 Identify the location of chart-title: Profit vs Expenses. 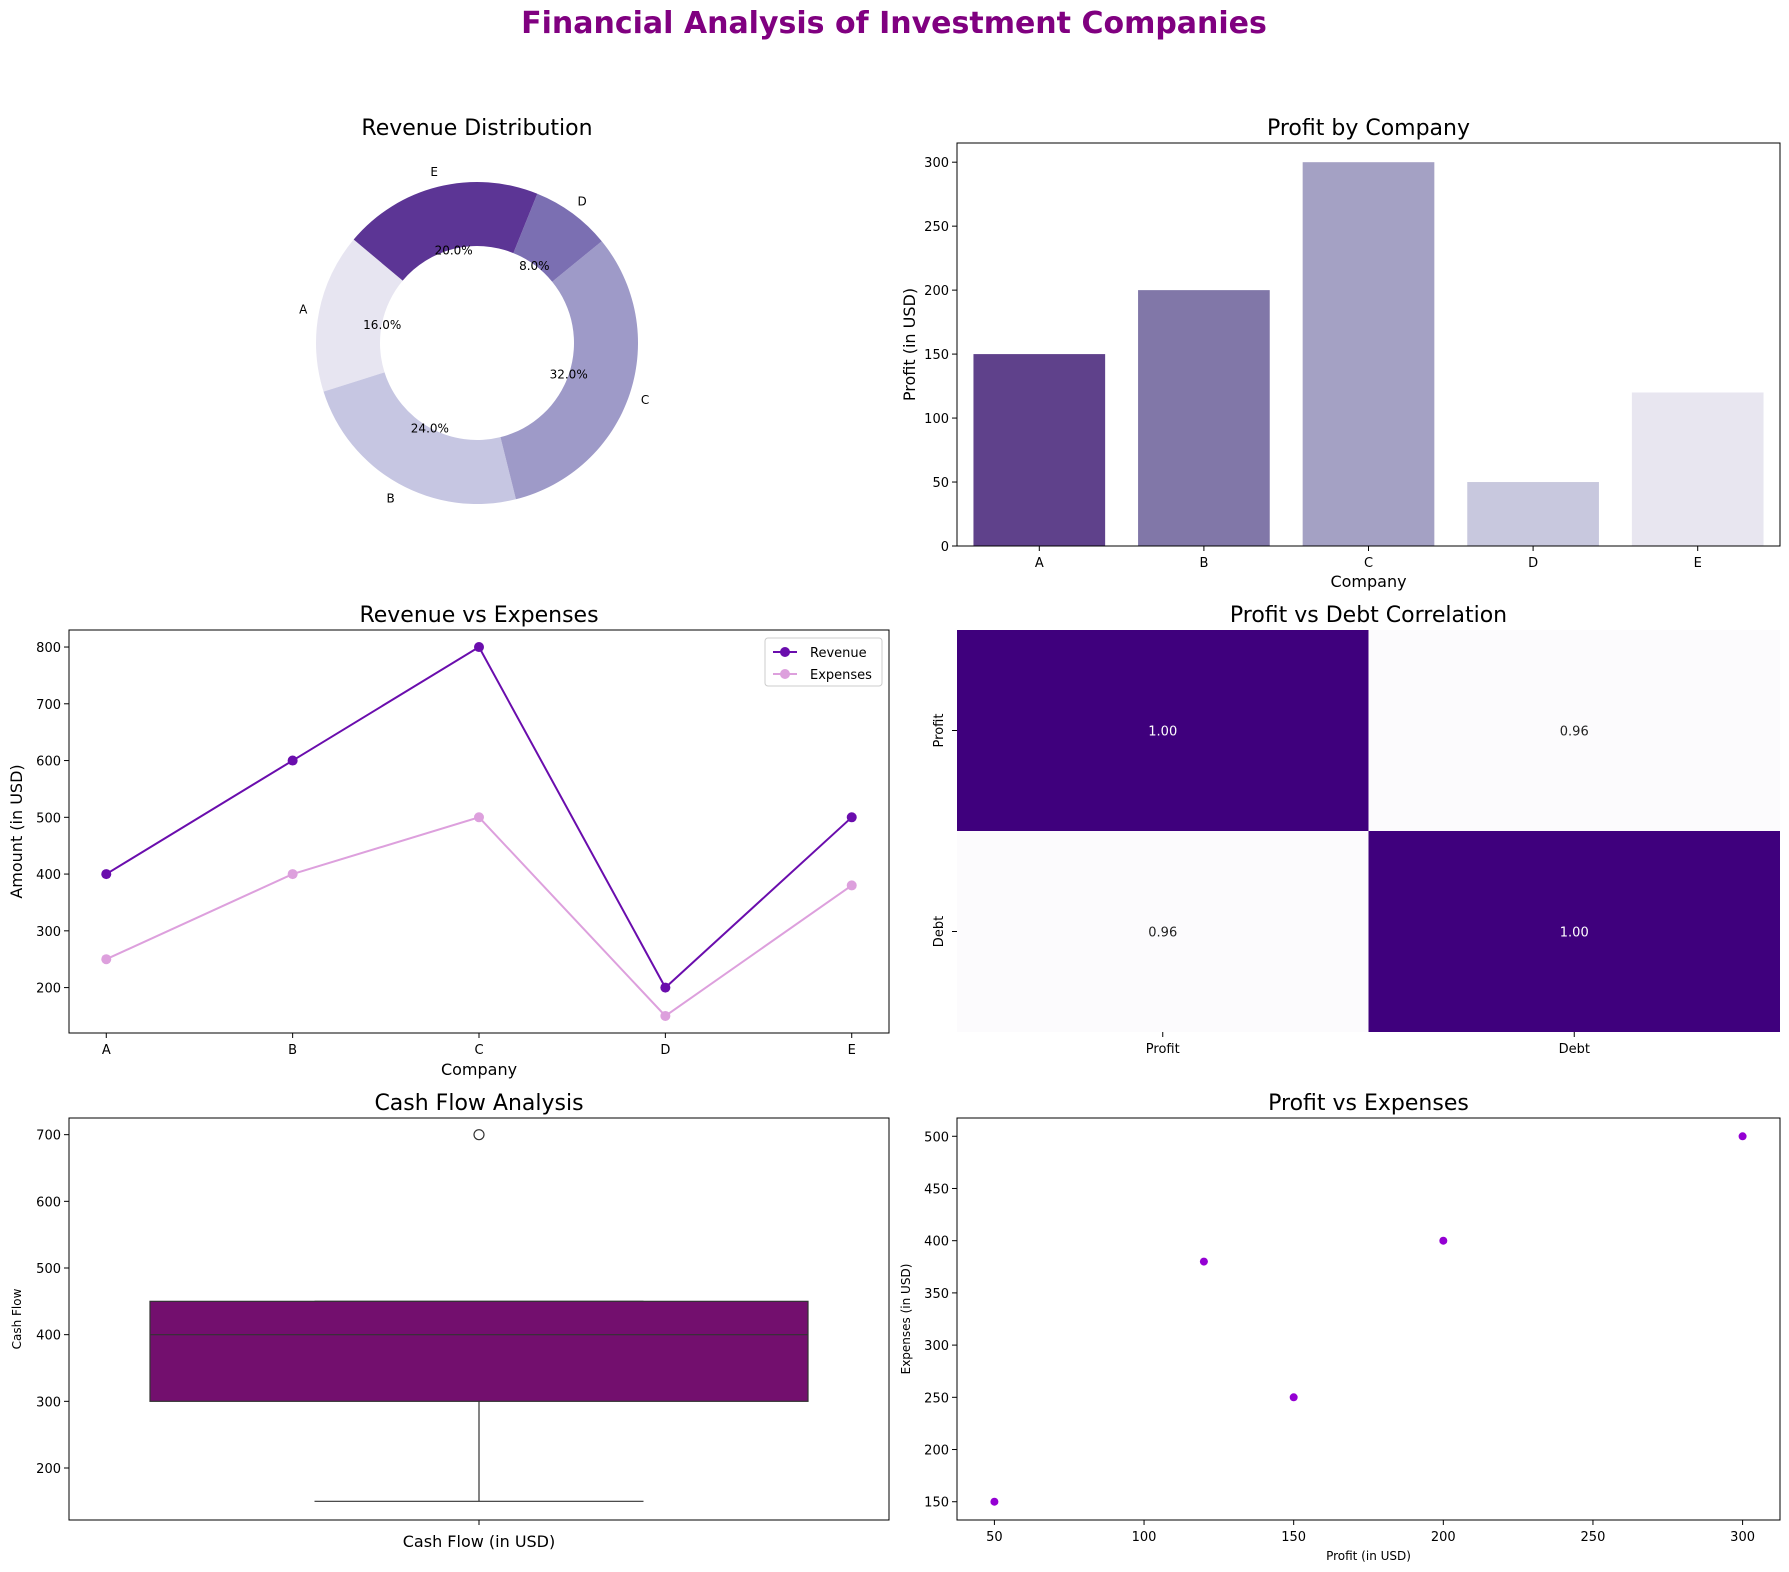
(1368, 1103).